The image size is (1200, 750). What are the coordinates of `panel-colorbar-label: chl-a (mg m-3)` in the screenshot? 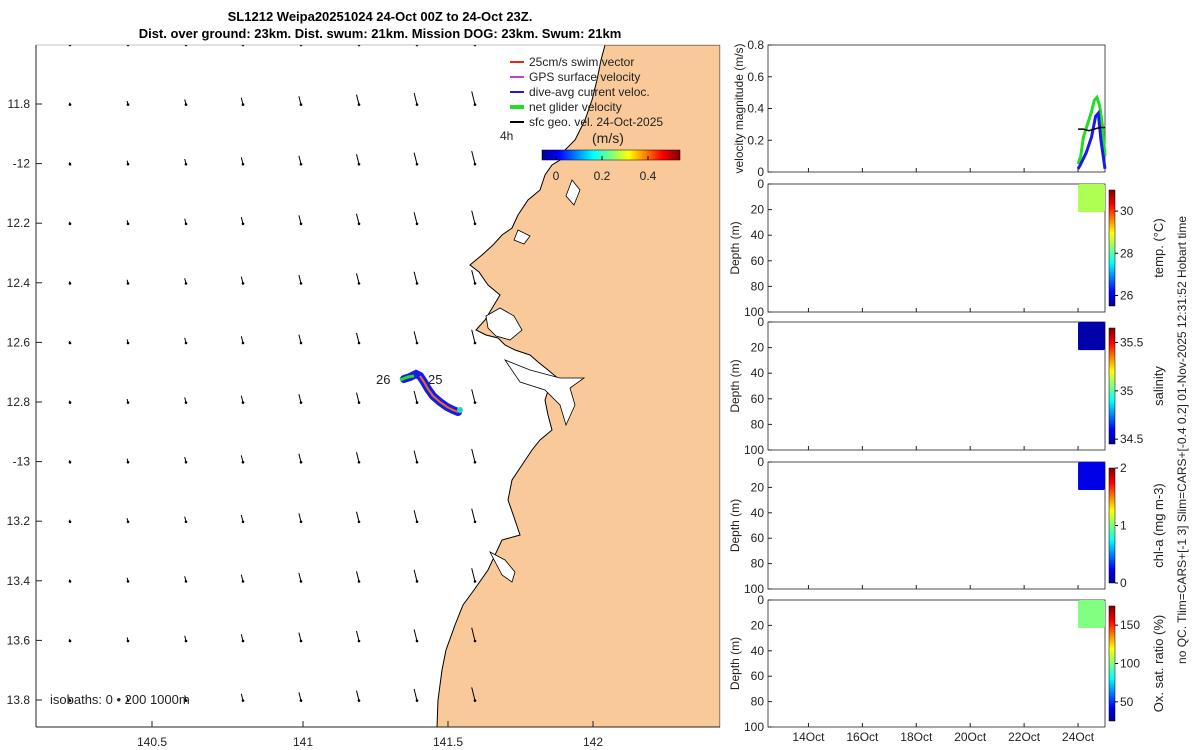 It's located at (1158, 525).